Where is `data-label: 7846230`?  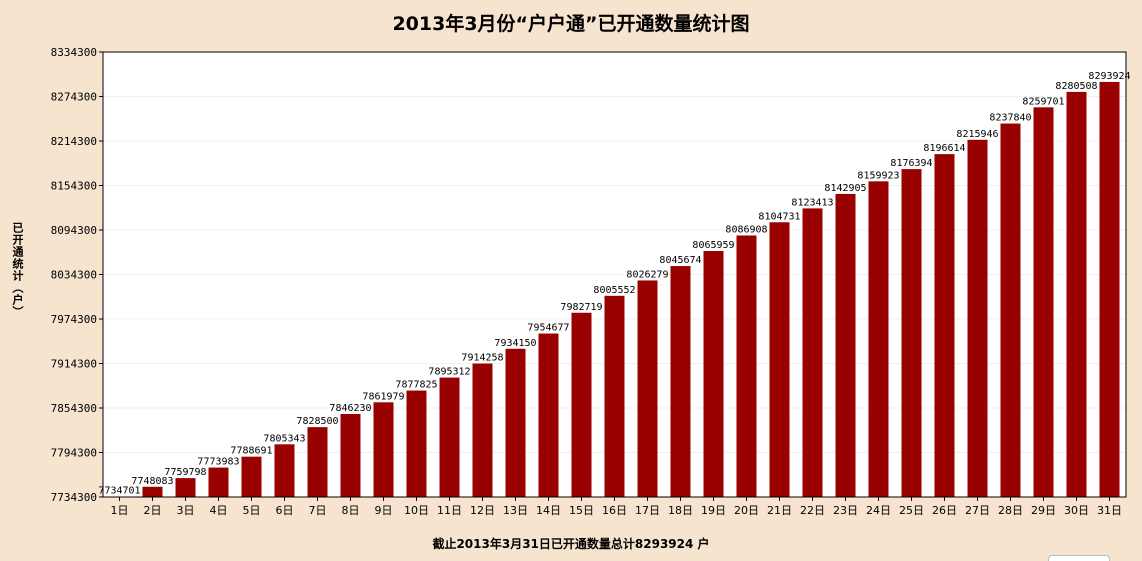
data-label: 7846230 is located at coordinates (350, 408).